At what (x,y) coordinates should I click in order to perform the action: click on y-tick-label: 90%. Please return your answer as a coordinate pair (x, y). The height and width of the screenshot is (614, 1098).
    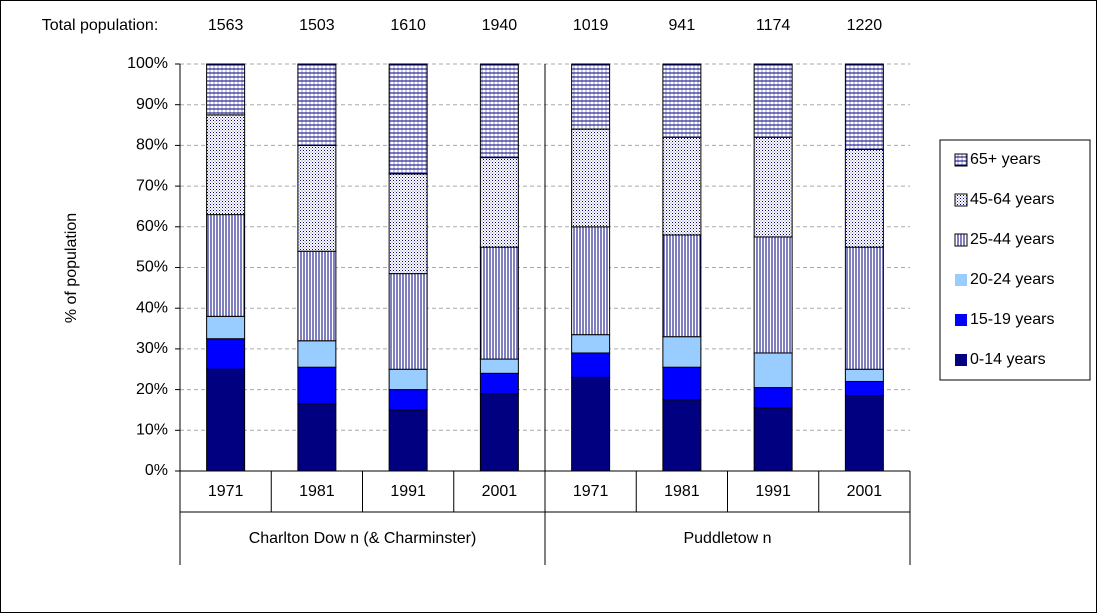
    Looking at the image, I should click on (152, 104).